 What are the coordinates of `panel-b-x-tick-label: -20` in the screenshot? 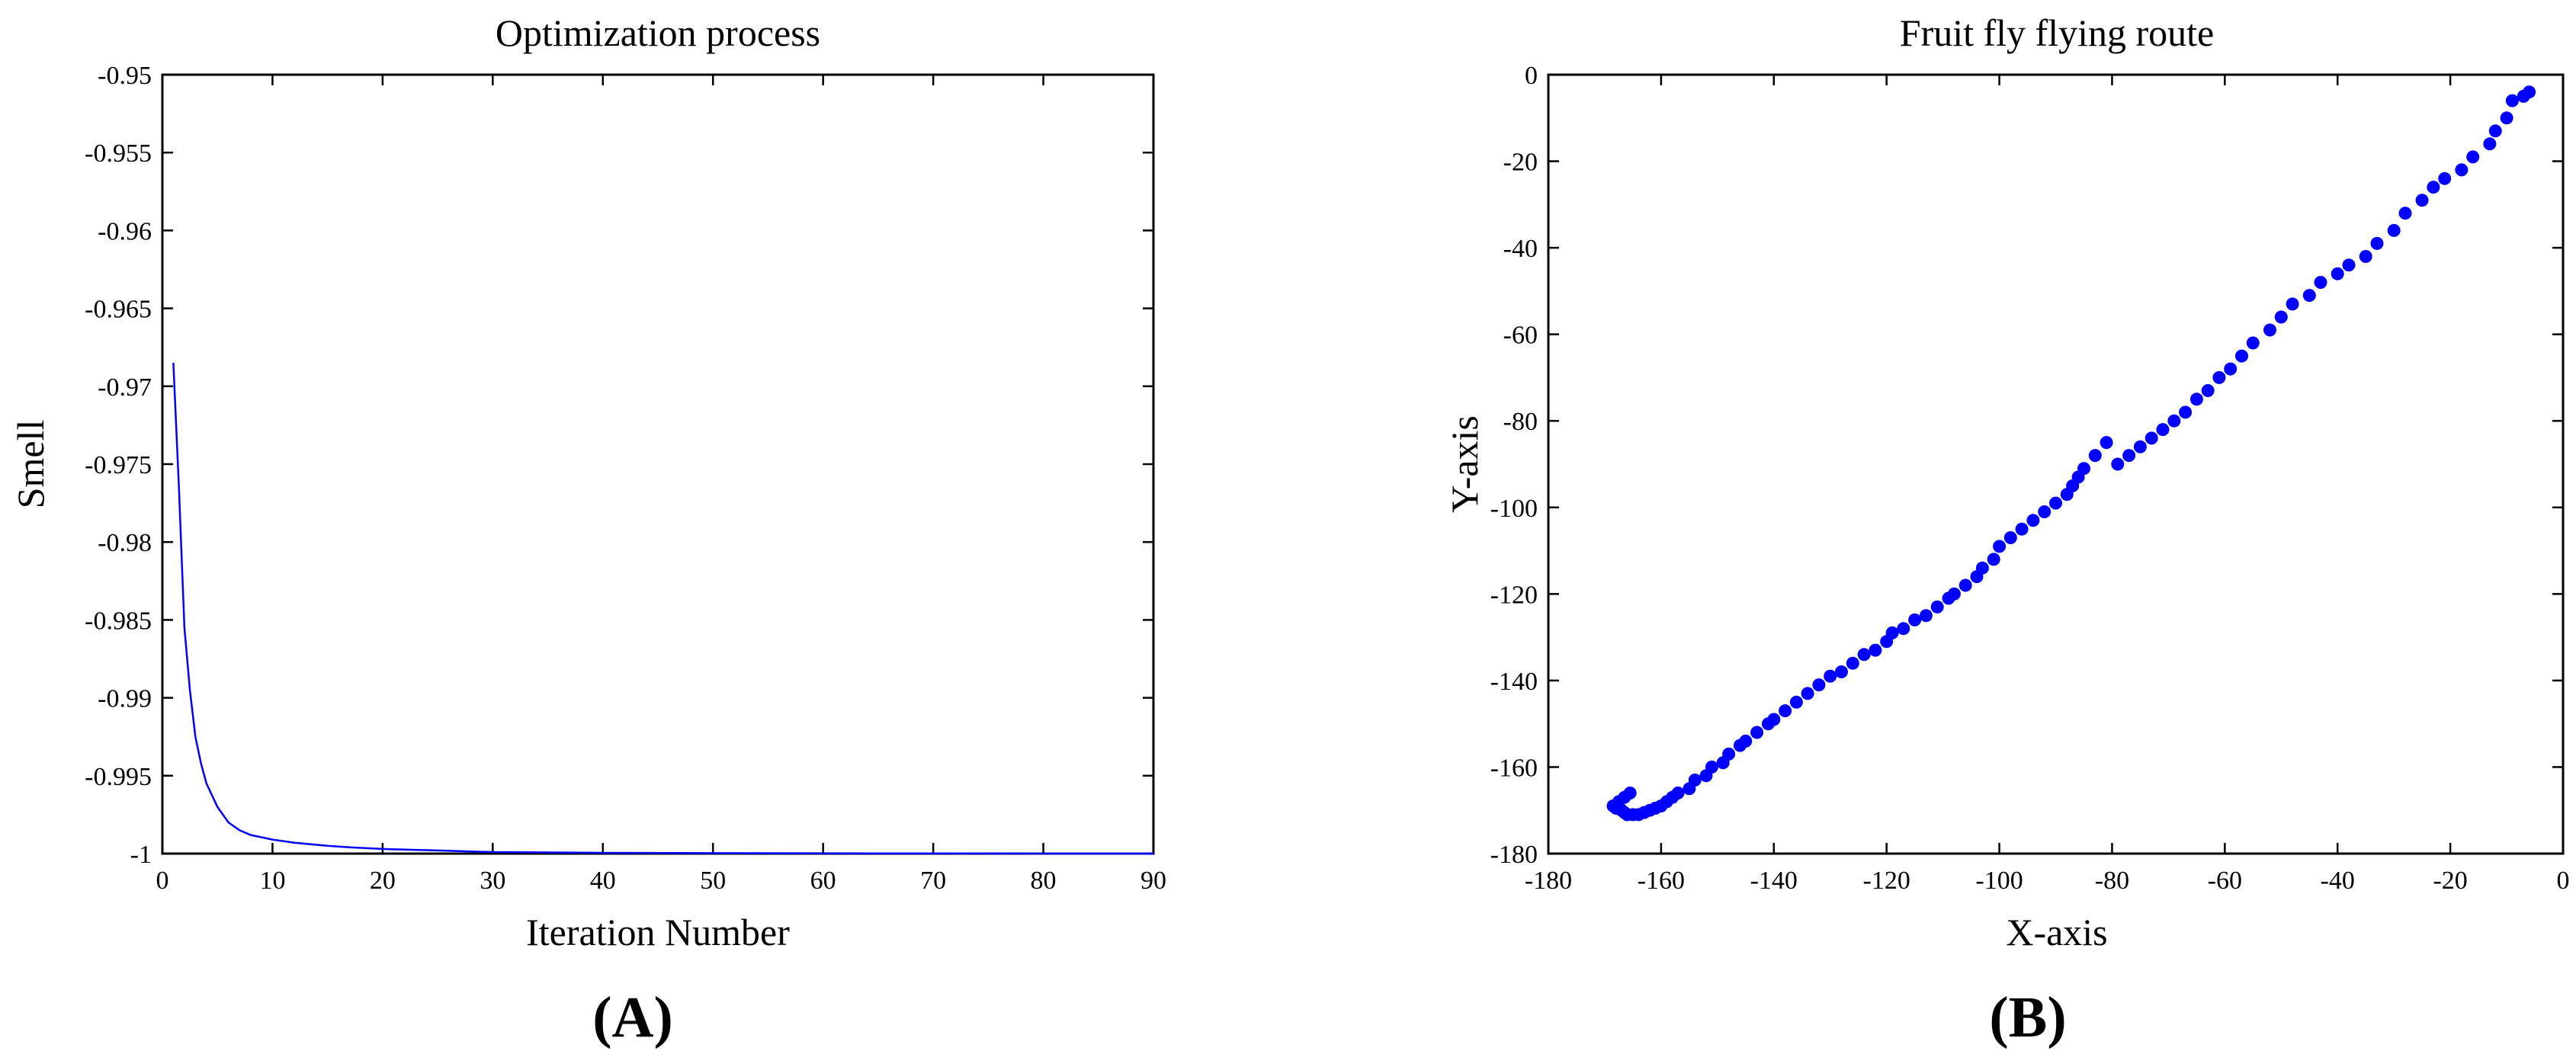 It's located at (2450, 881).